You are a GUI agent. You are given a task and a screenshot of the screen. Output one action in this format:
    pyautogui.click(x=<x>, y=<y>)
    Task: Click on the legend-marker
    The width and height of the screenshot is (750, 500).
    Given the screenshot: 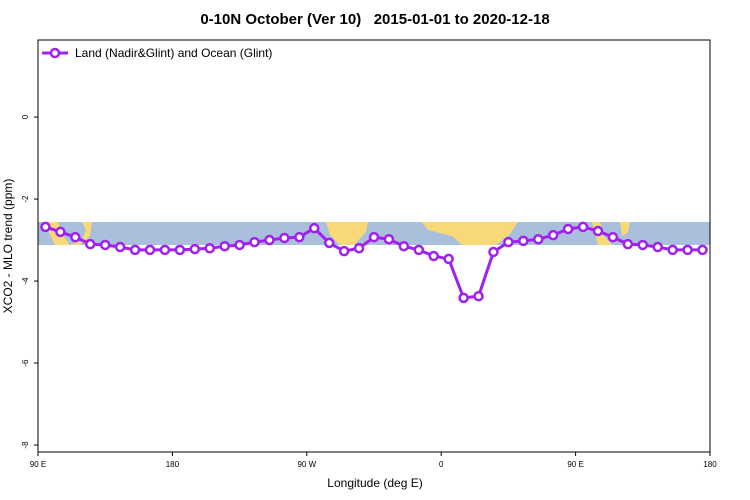 What is the action you would take?
    pyautogui.click(x=55, y=53)
    